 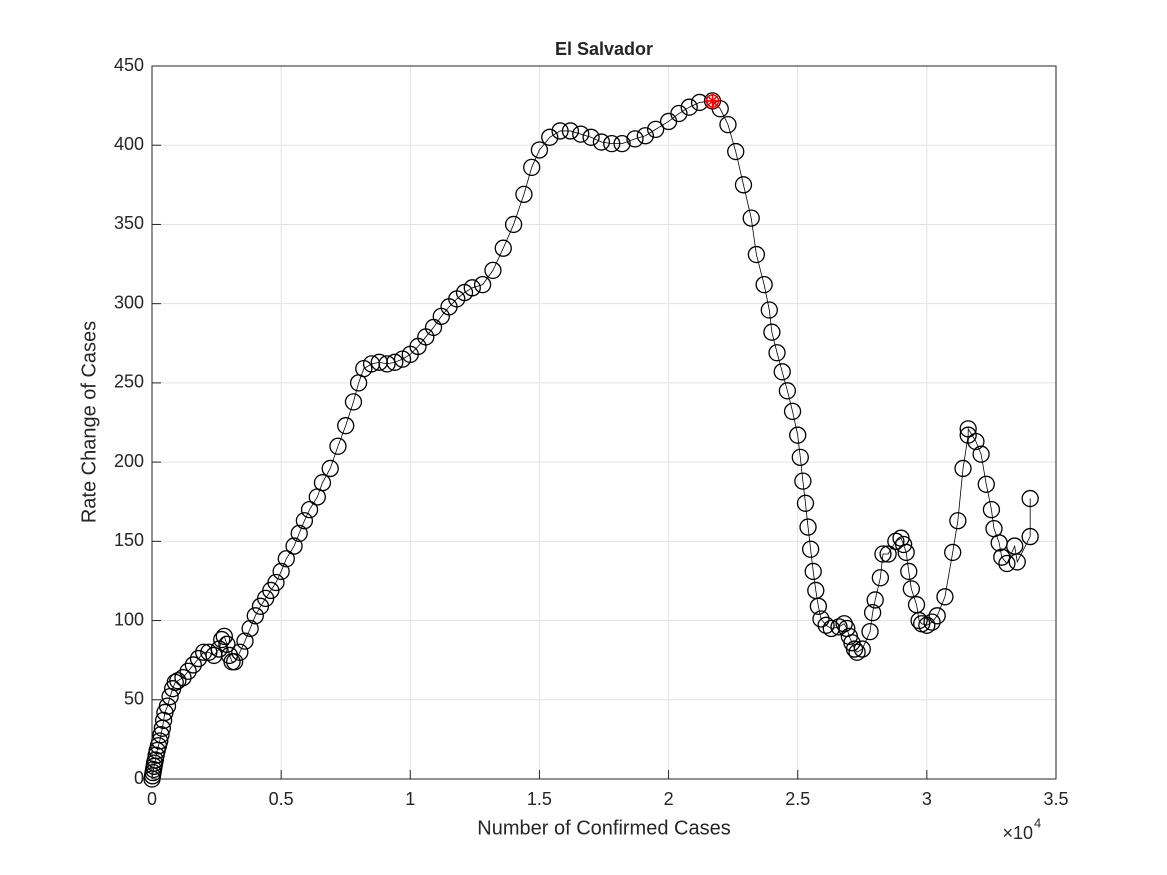 What do you see at coordinates (603, 828) in the screenshot?
I see `x-axis-label: Number of Confirmed Cases` at bounding box center [603, 828].